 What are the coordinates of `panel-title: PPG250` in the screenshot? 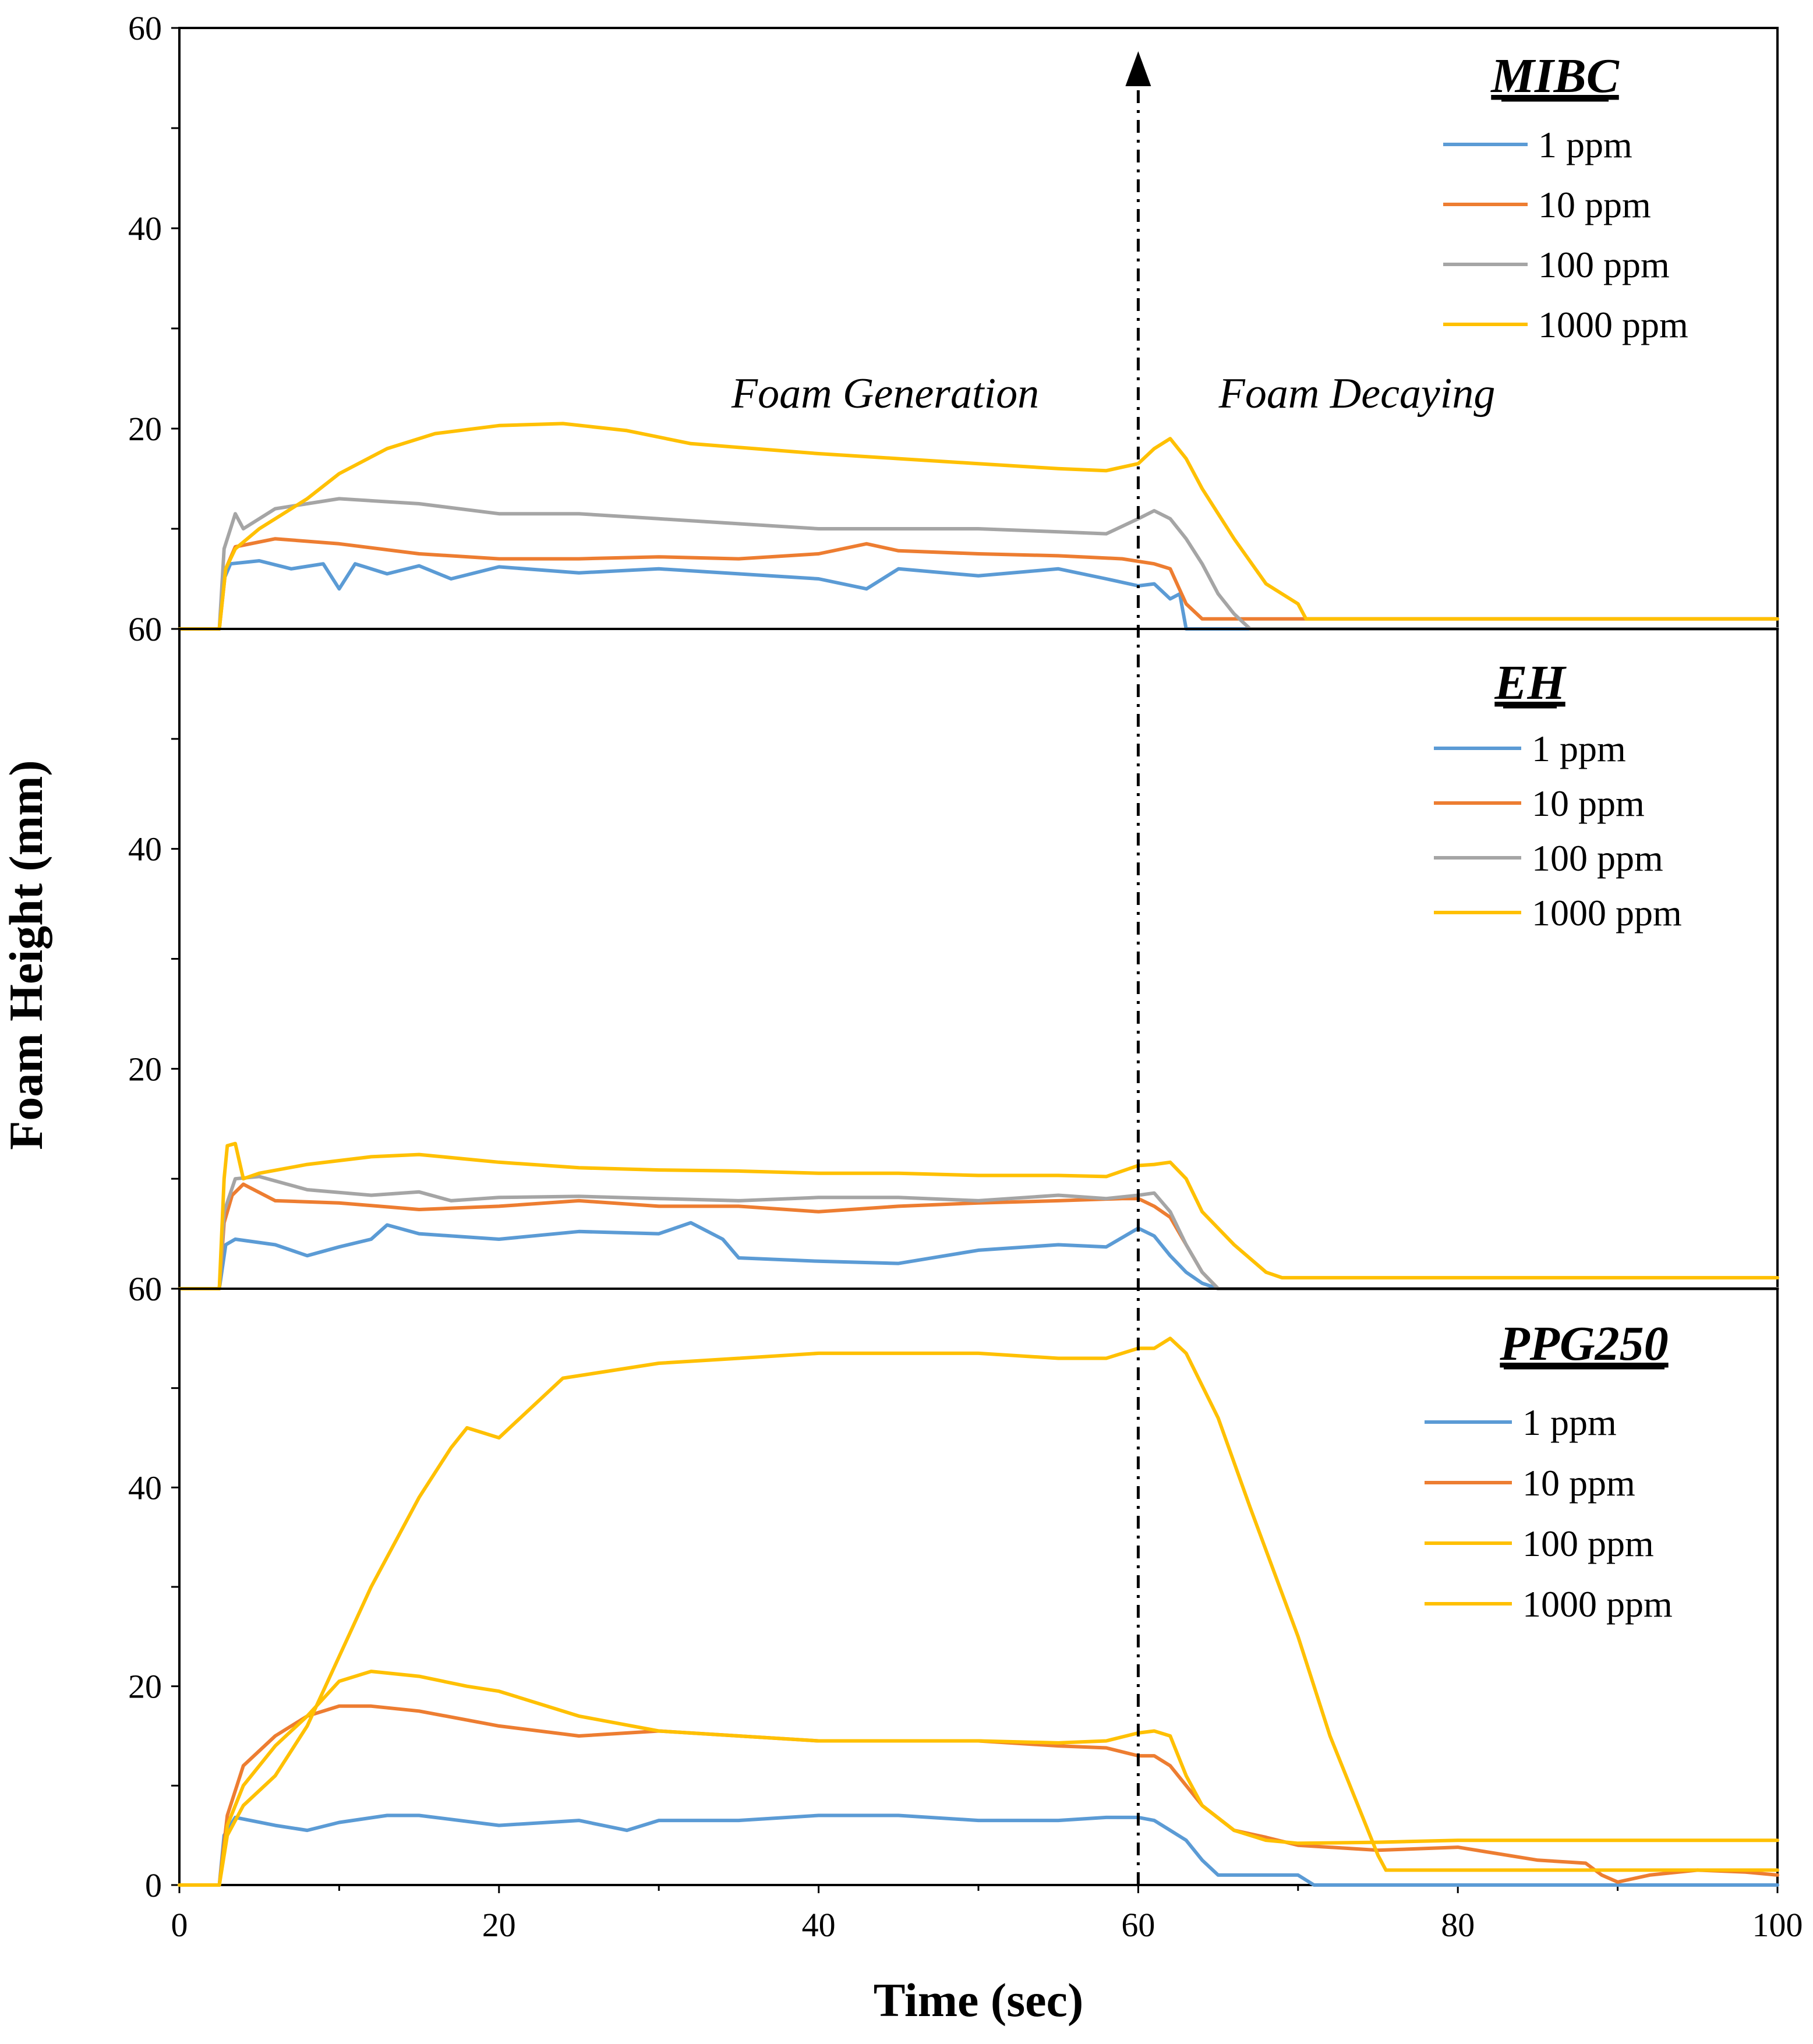 It's located at (1583, 1344).